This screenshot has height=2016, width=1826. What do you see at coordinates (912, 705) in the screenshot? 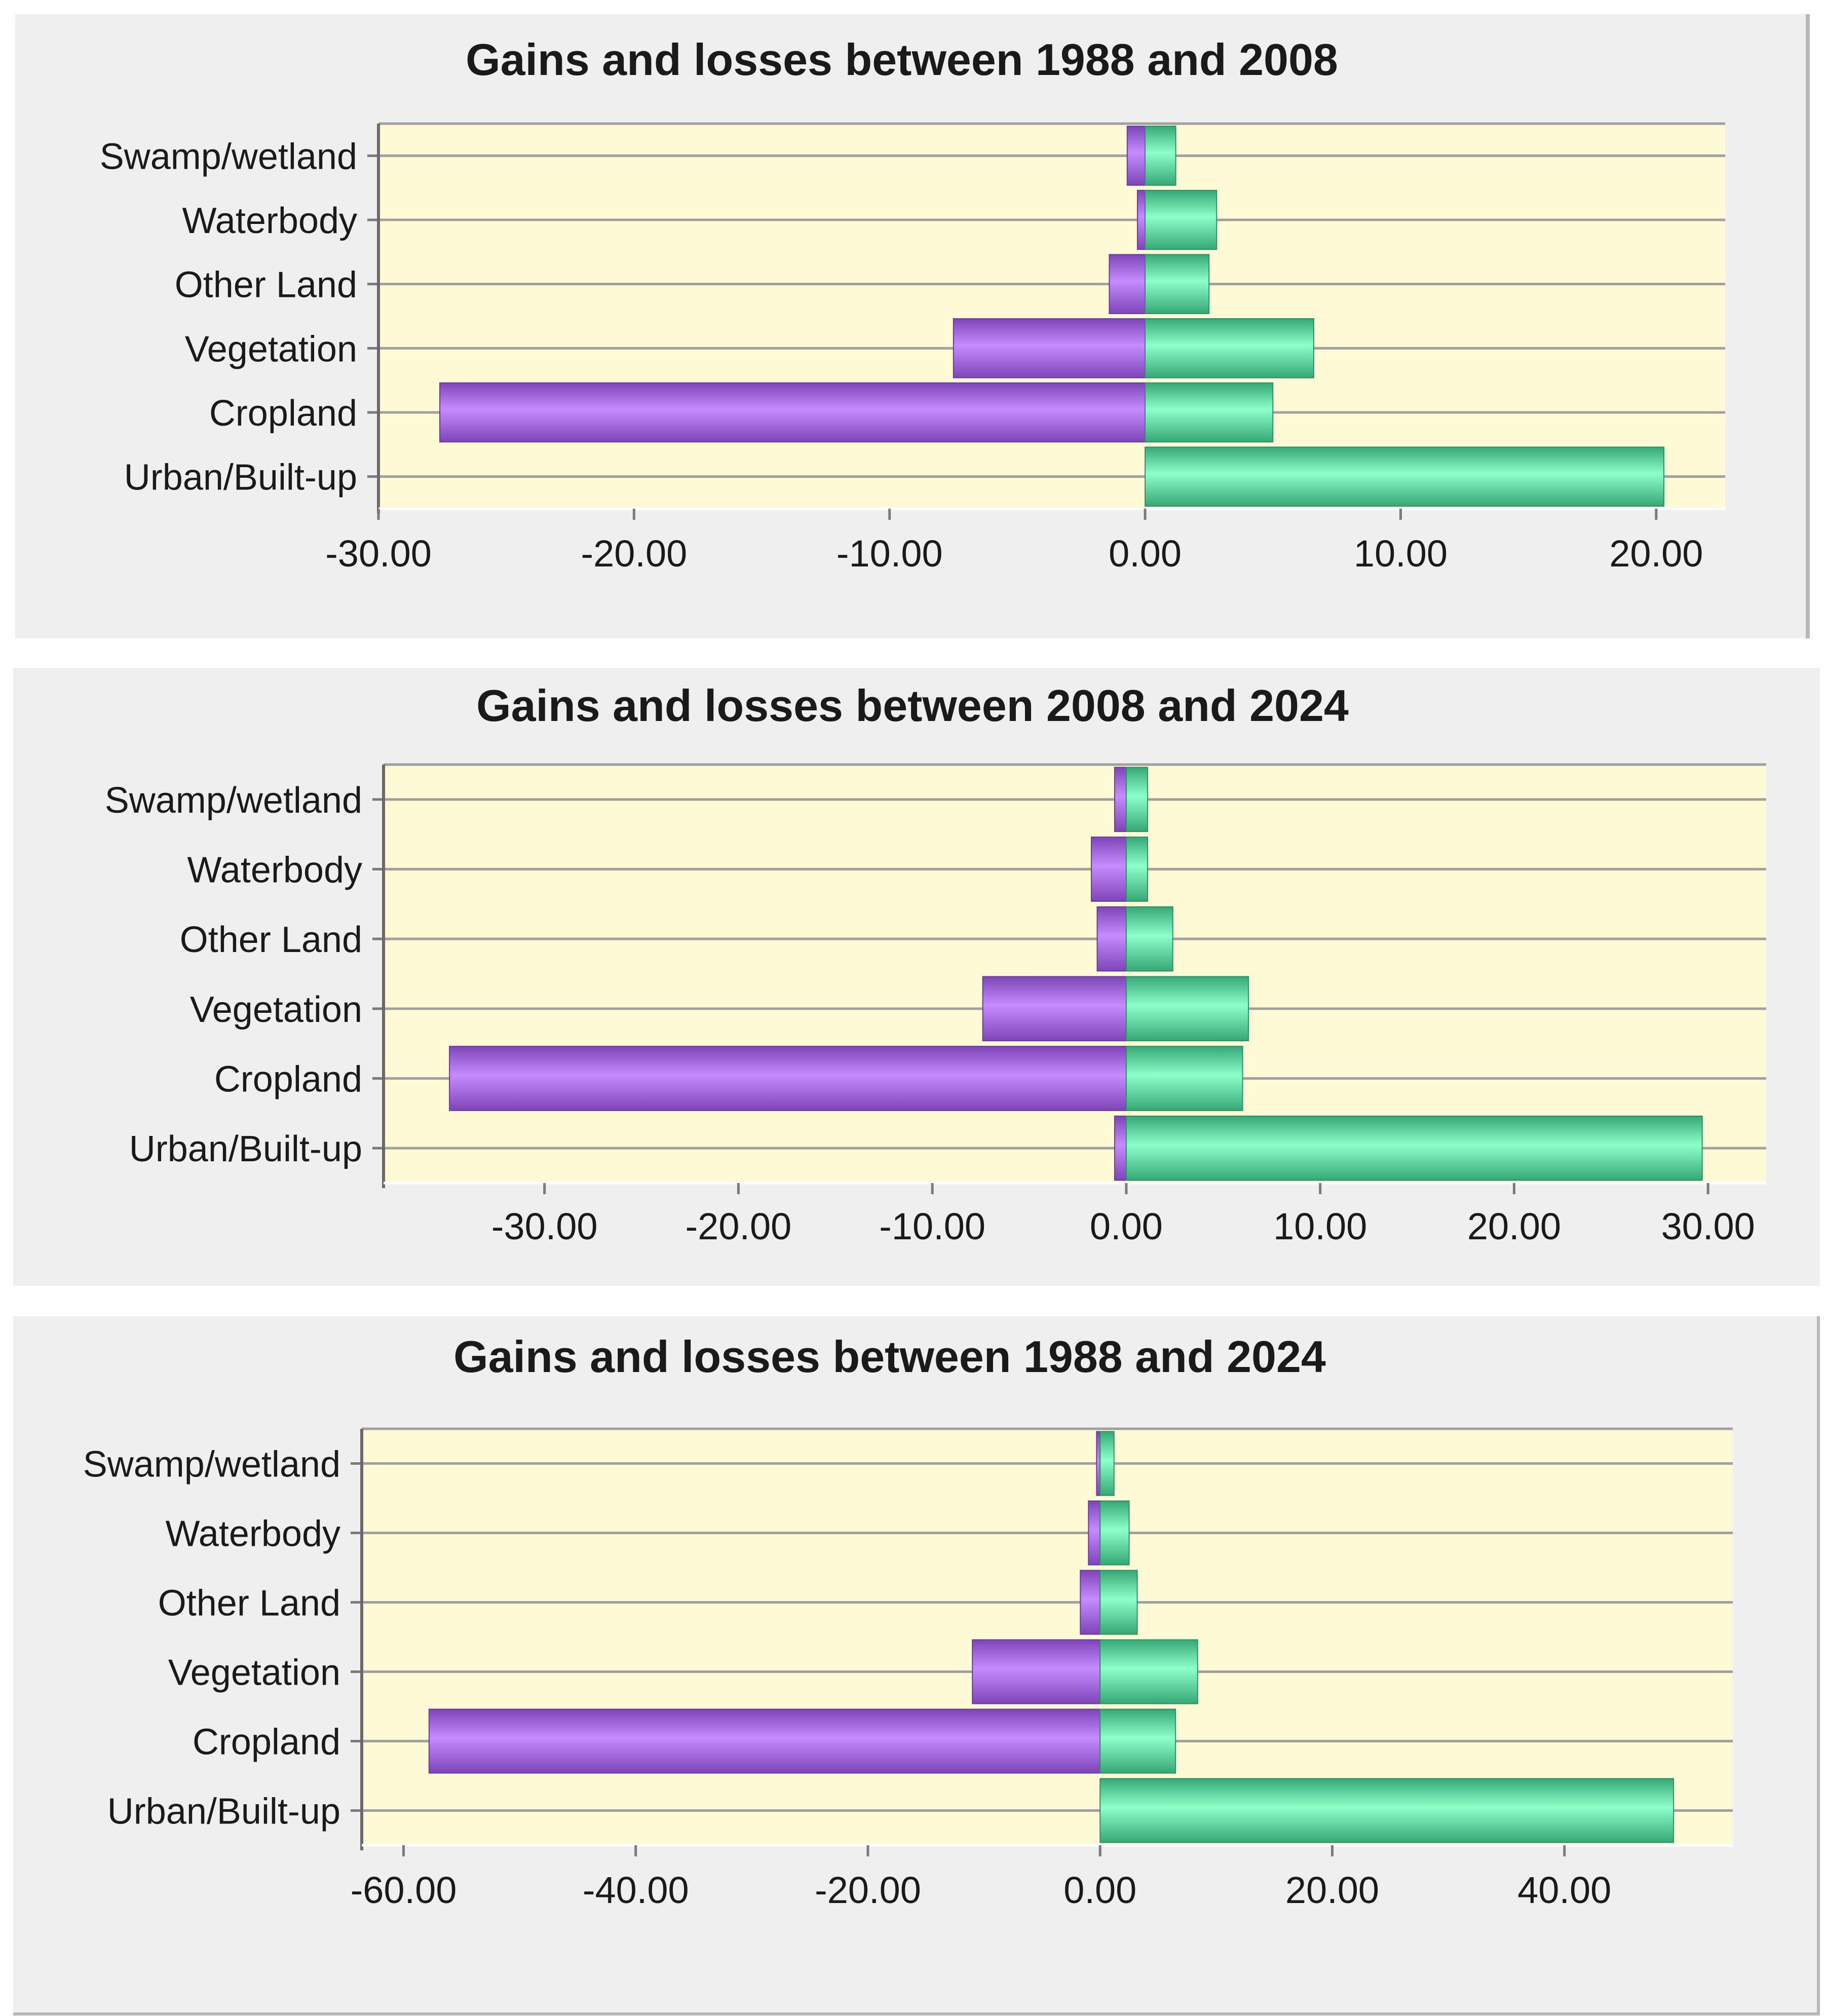
I see `chart-title: Gains and losses between 2008 and 2024` at bounding box center [912, 705].